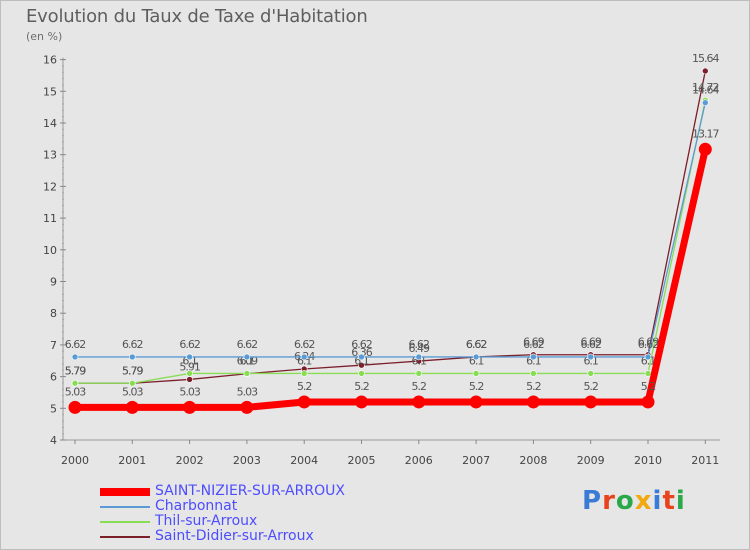 This screenshot has height=550, width=750. I want to click on x-tick-label: 2003, so click(247, 460).